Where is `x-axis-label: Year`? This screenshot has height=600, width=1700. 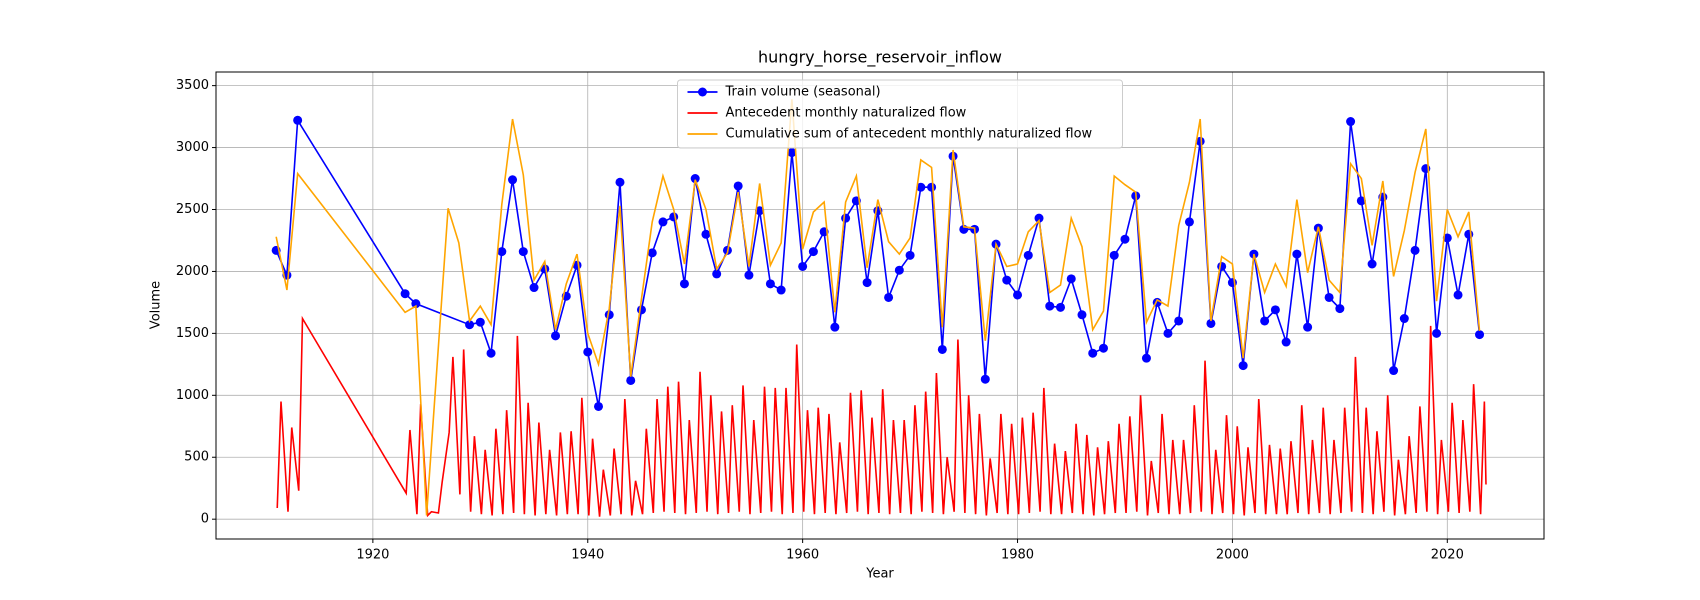
x-axis-label: Year is located at coordinates (879, 574).